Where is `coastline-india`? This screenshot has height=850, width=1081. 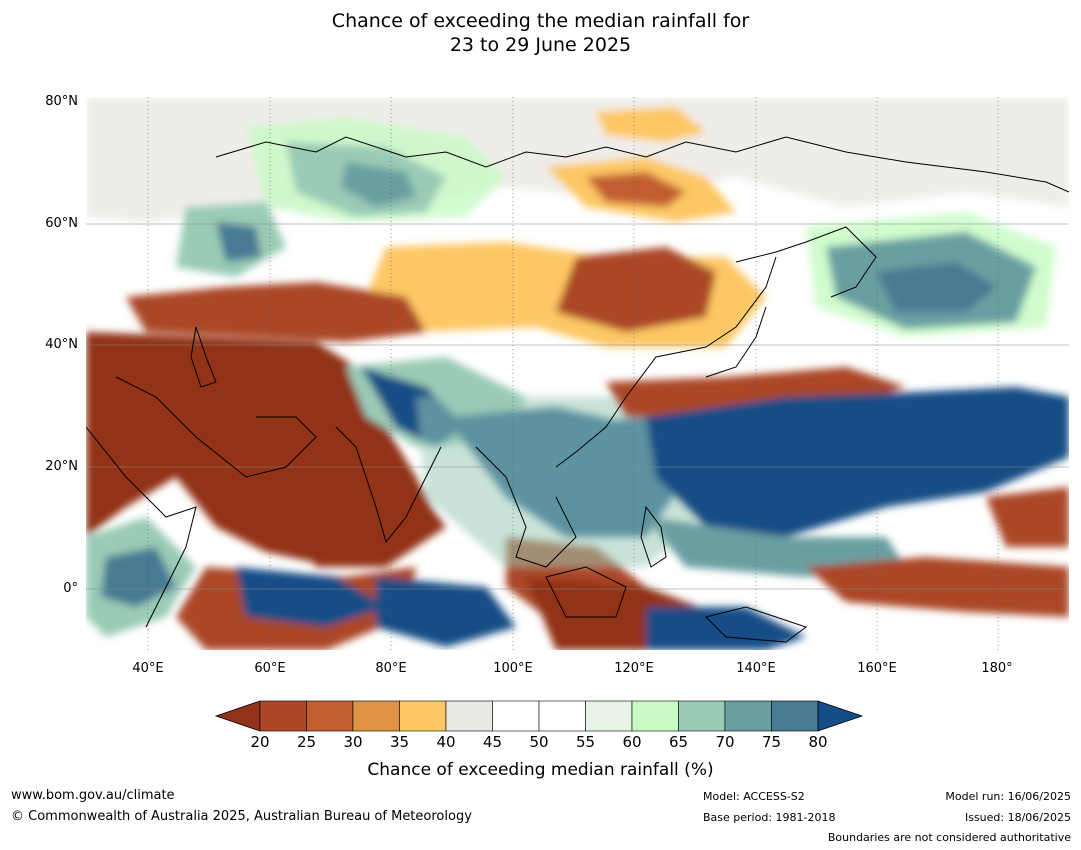
coastline-india is located at coordinates (388, 485).